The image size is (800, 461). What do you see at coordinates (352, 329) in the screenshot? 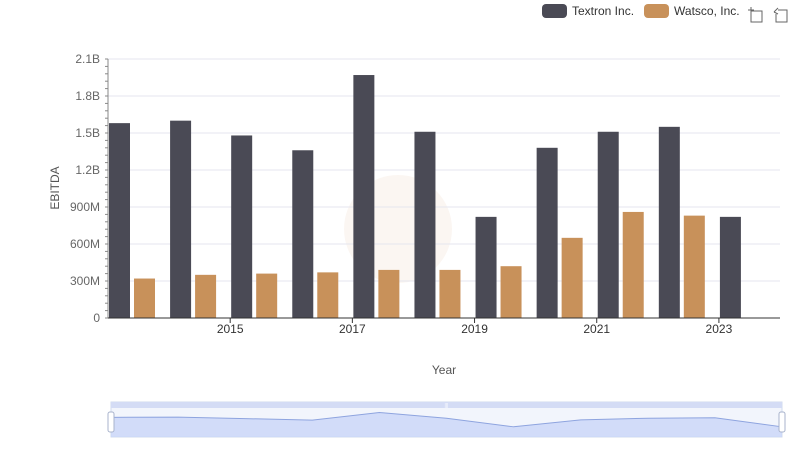
I see `x-tick-label: 2017` at bounding box center [352, 329].